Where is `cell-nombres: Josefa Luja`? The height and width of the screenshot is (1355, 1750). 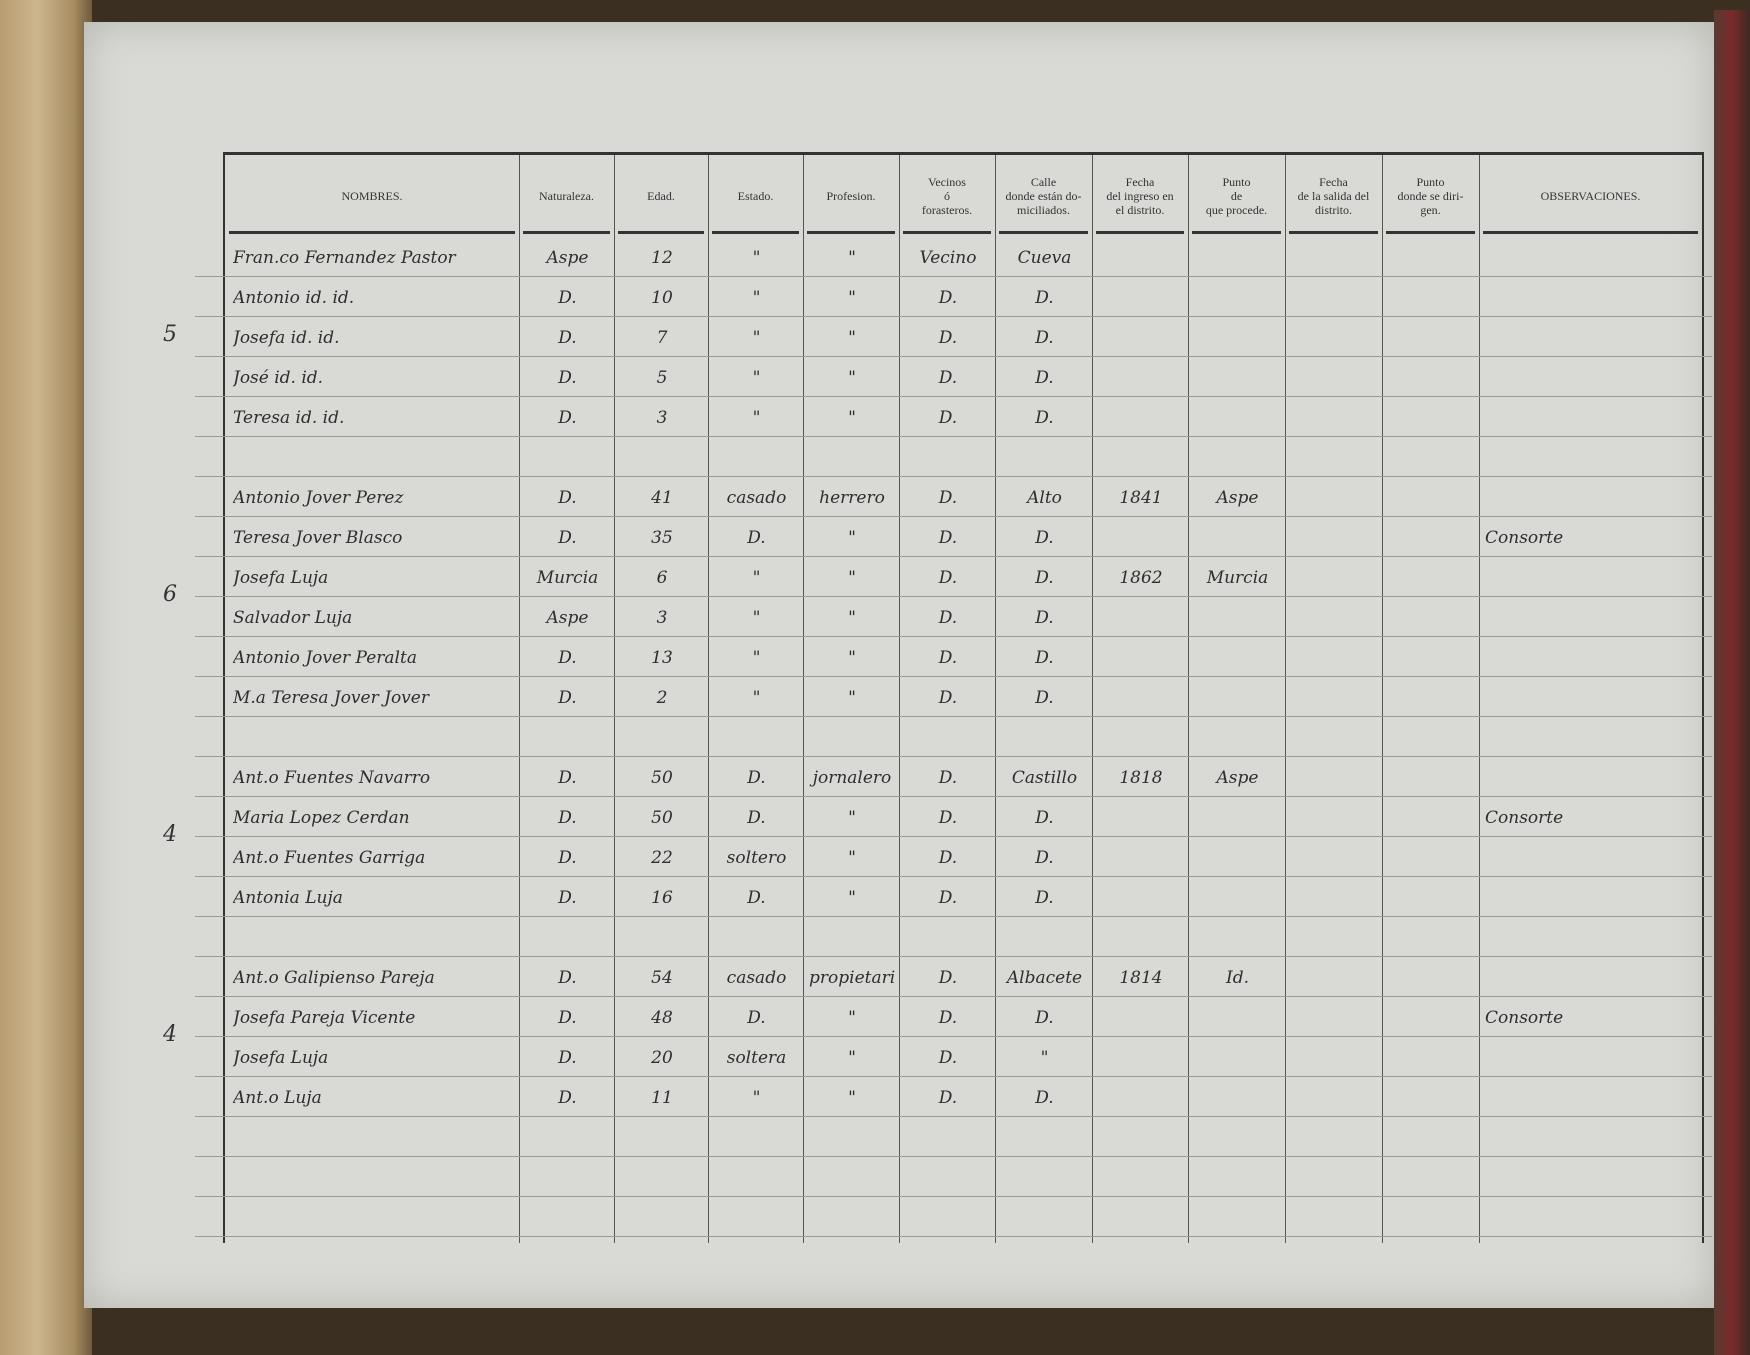
cell-nombres: Josefa Luja is located at coordinates (281, 1058).